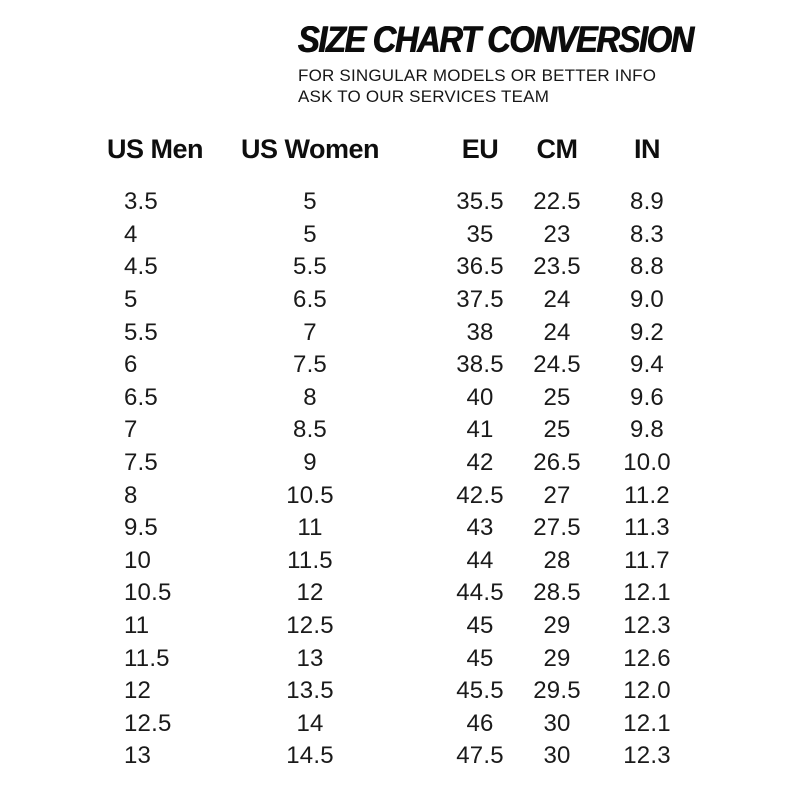 The image size is (800, 800). I want to click on table-cell: 44.5, so click(480, 593).